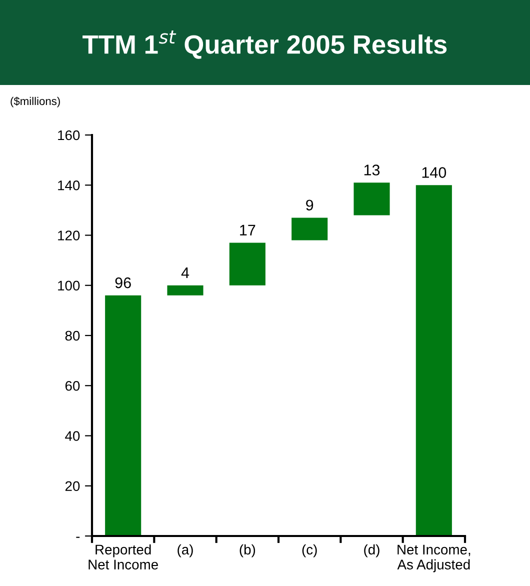 This screenshot has width=530, height=586. Describe the element at coordinates (35, 102) in the screenshot. I see `y-axis-title: ($millions)` at that location.